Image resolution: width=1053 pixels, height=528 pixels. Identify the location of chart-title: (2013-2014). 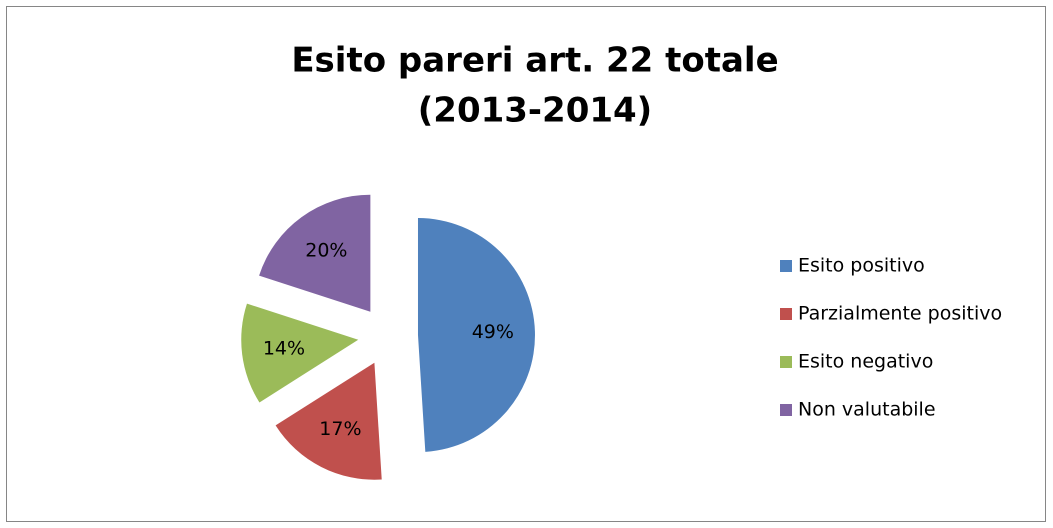
(535, 111).